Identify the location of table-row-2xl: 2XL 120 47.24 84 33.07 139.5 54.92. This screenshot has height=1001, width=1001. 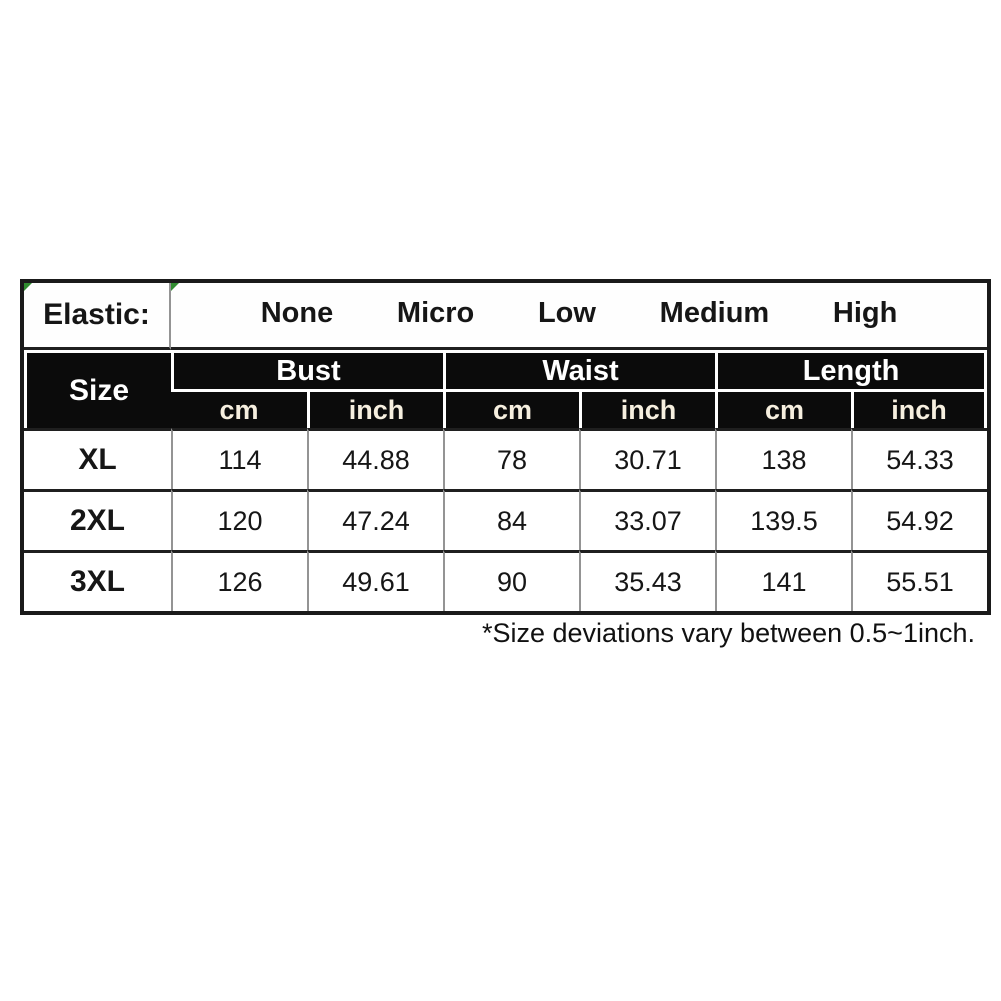
(506, 519).